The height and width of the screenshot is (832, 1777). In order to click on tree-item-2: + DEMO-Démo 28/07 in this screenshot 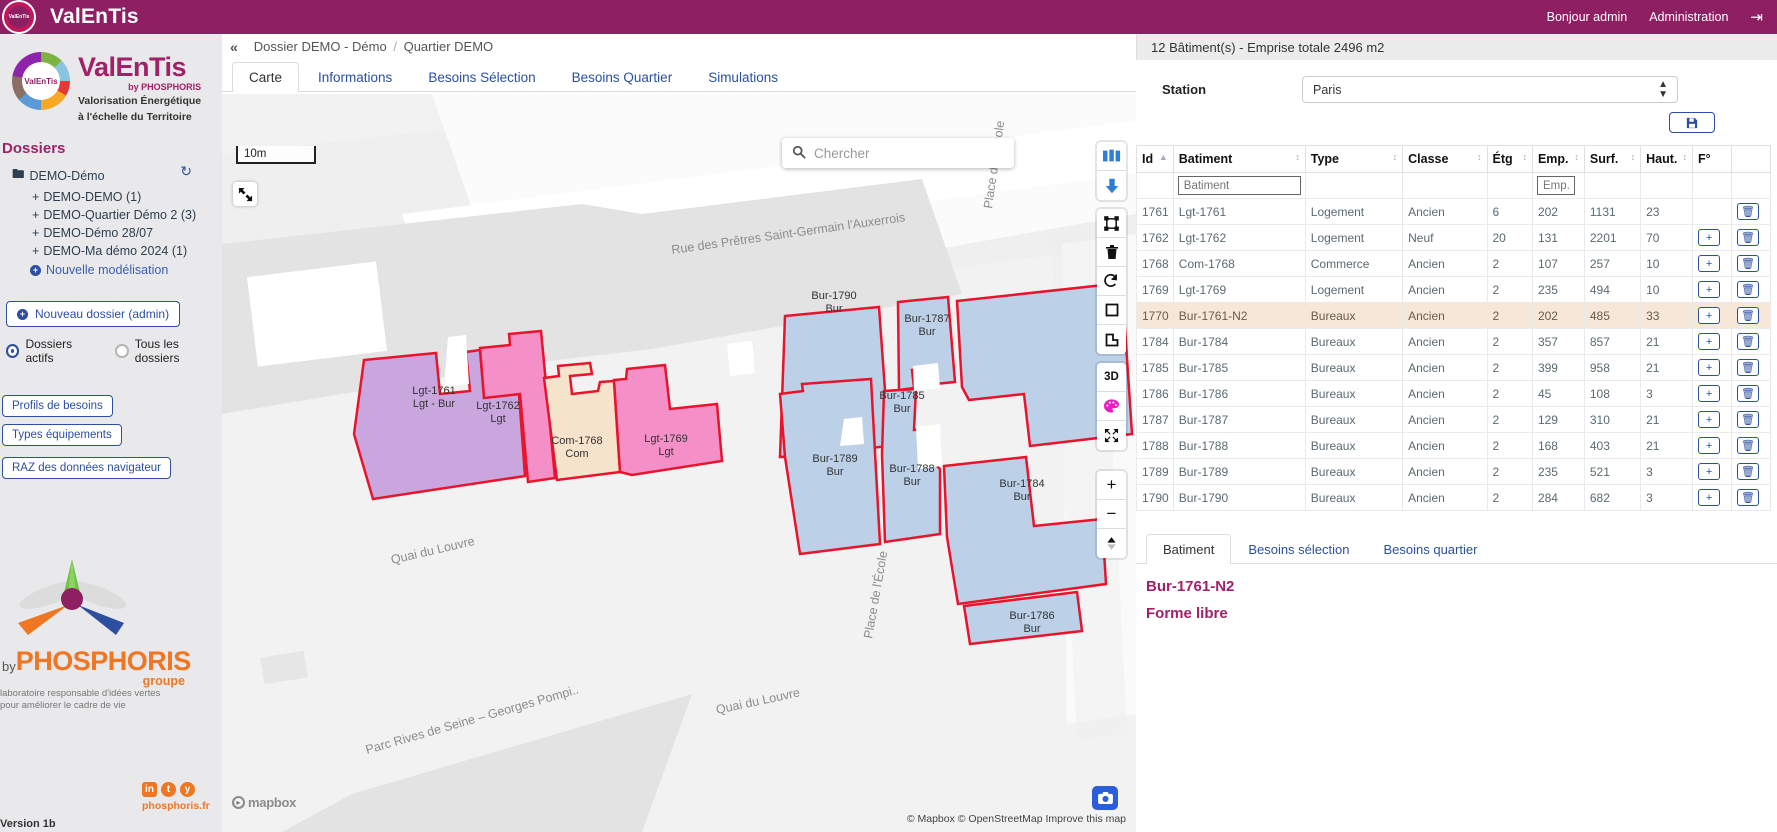, I will do `click(117, 233)`.